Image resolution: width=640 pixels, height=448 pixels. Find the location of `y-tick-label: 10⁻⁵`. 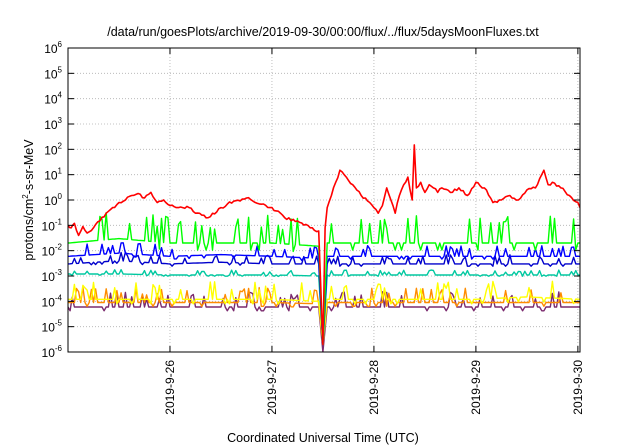

y-tick-label: 10⁻⁵ is located at coordinates (52, 327).